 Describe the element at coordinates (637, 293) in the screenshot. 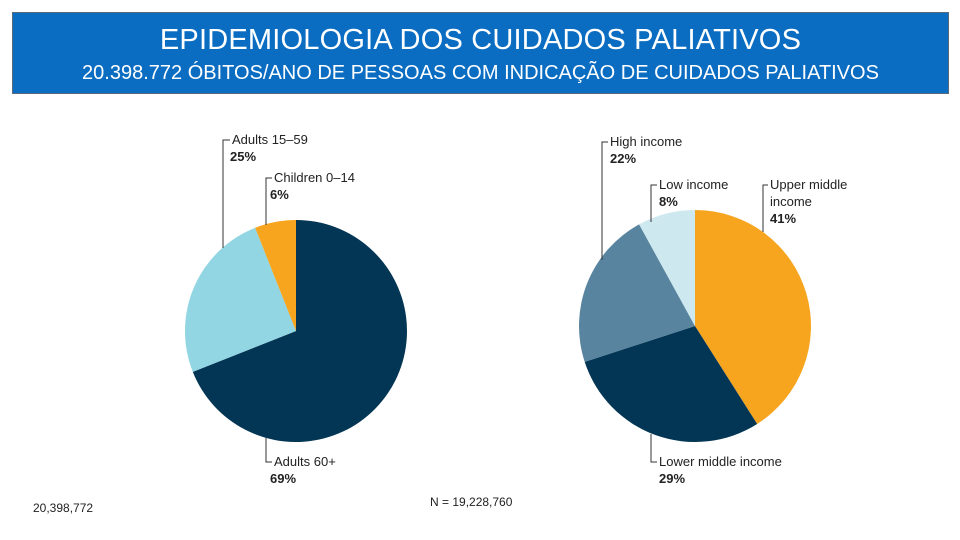

I see `pie-slice-high-income` at that location.